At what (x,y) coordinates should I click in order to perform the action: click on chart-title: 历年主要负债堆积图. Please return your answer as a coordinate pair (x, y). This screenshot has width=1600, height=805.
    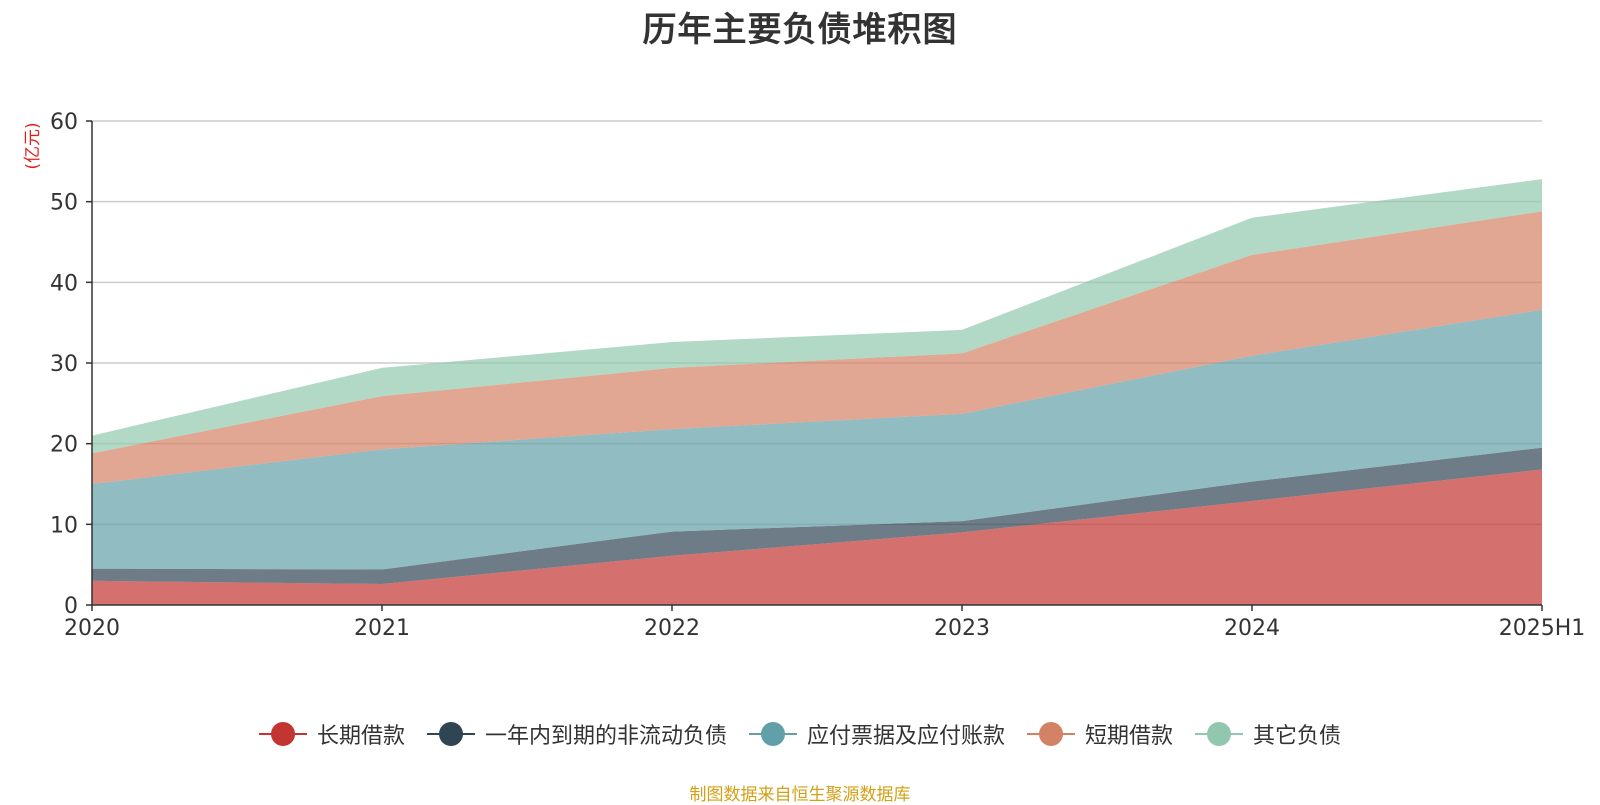
    Looking at the image, I should click on (800, 30).